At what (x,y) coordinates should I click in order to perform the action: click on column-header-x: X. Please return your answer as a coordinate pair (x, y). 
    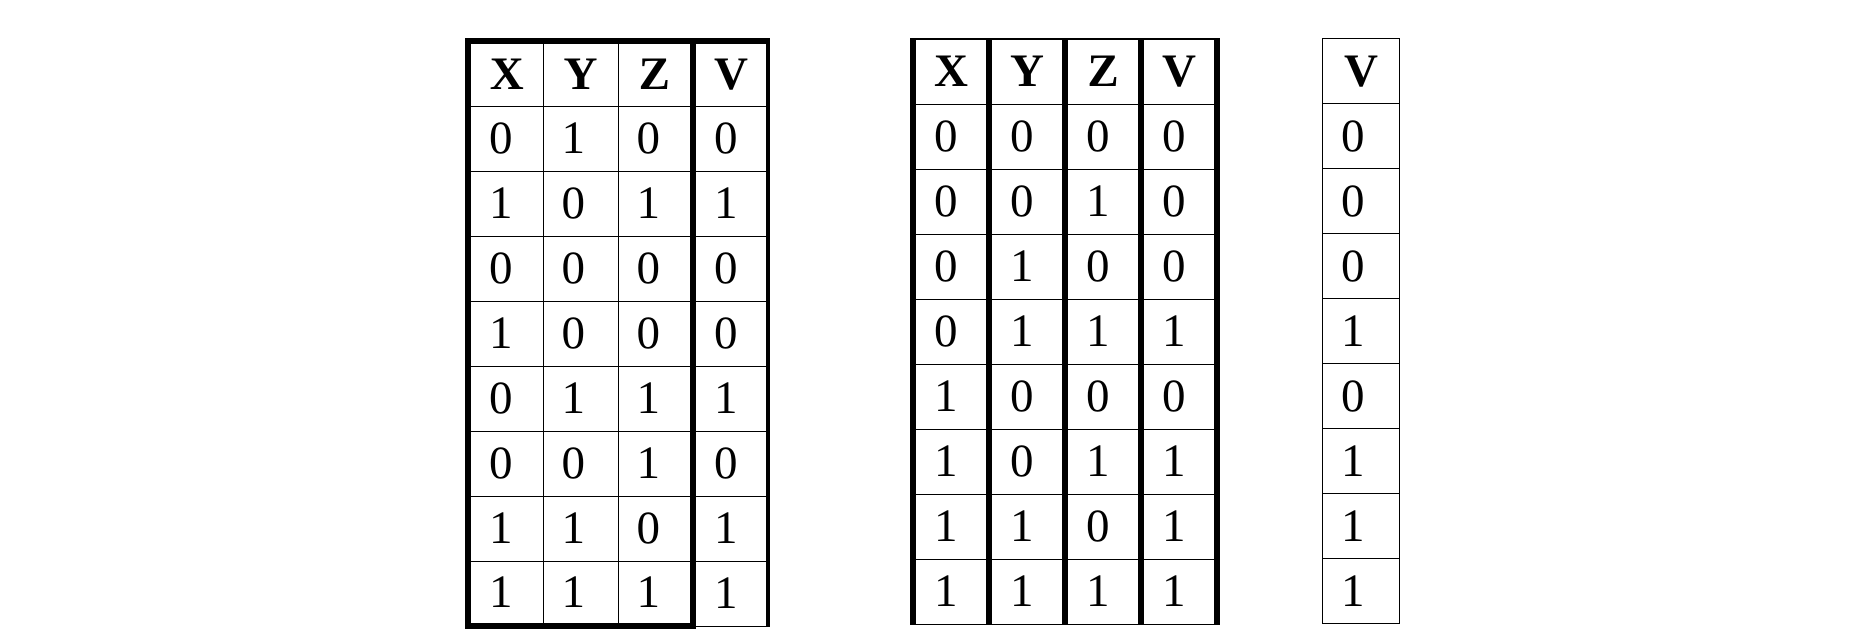
    Looking at the image, I should click on (950, 71).